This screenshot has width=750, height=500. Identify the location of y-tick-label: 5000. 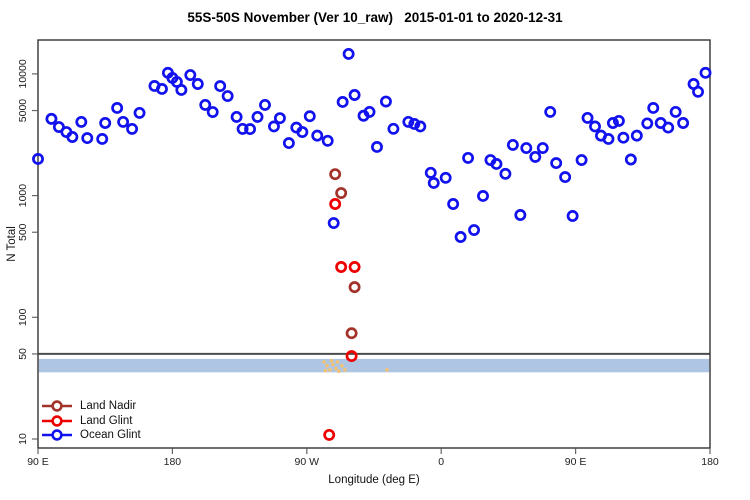
(23, 111).